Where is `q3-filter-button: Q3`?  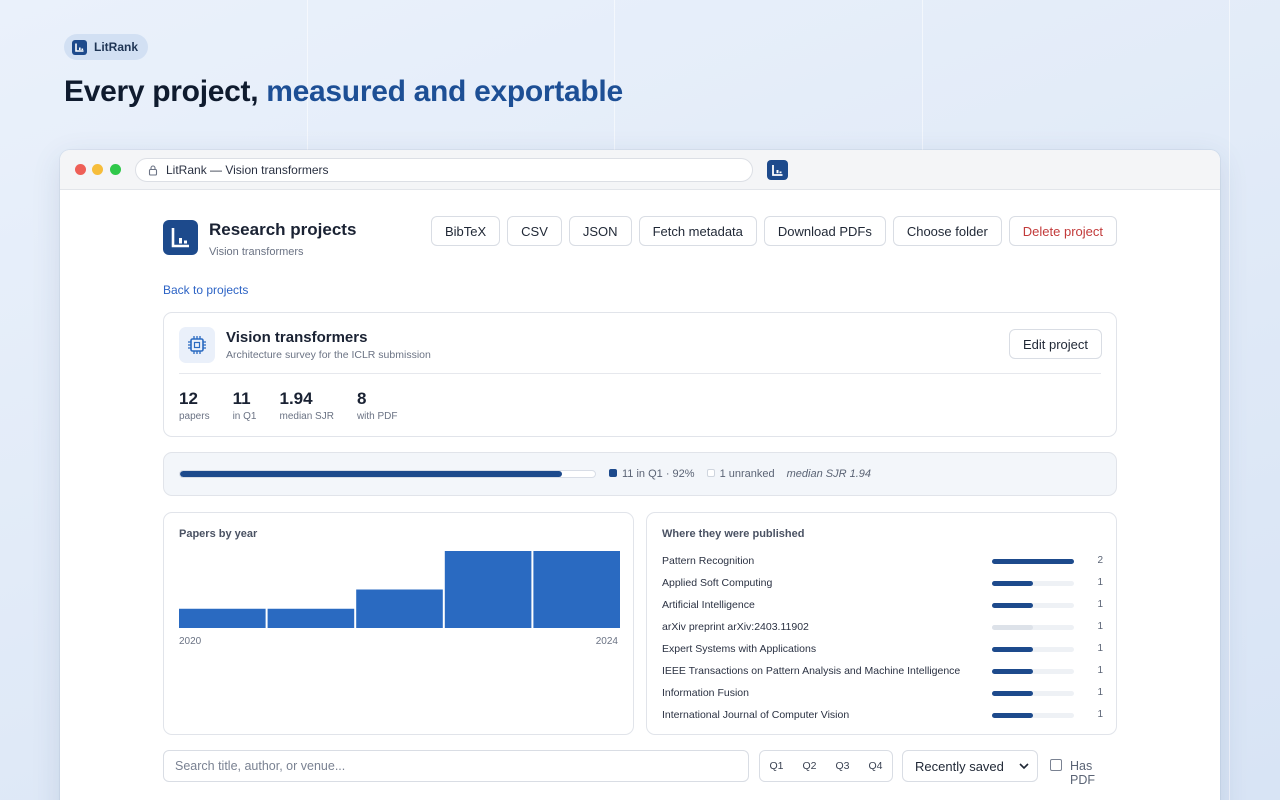 q3-filter-button: Q3 is located at coordinates (842, 766).